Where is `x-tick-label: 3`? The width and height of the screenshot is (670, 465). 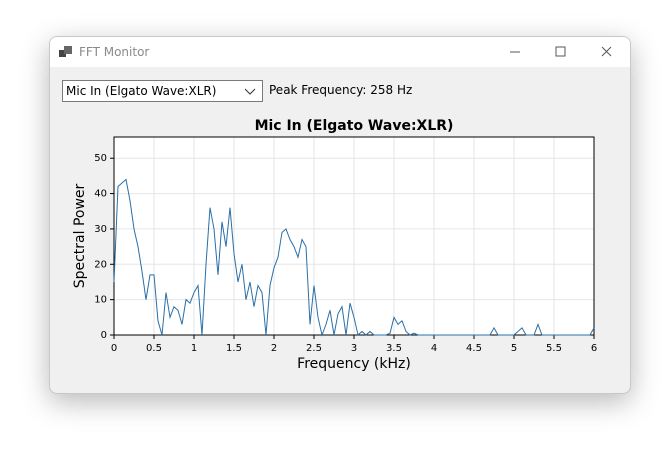
x-tick-label: 3 is located at coordinates (354, 348).